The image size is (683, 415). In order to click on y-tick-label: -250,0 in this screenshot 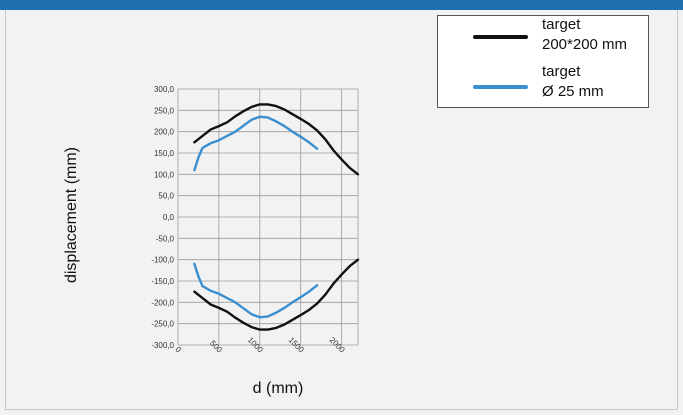, I will do `click(162, 324)`.